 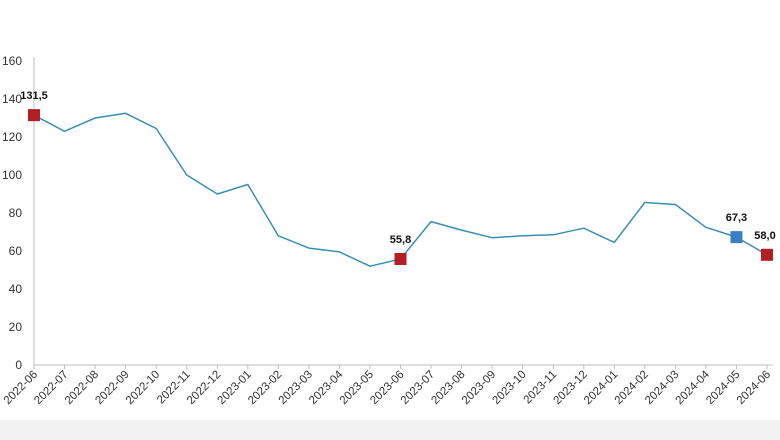 What do you see at coordinates (16, 251) in the screenshot?
I see `y-tick-label: 60` at bounding box center [16, 251].